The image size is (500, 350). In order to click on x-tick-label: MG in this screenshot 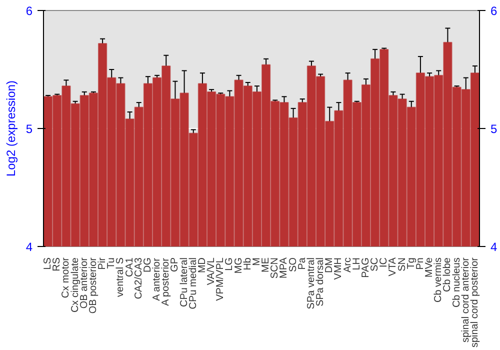, I will do `click(238, 265)`.